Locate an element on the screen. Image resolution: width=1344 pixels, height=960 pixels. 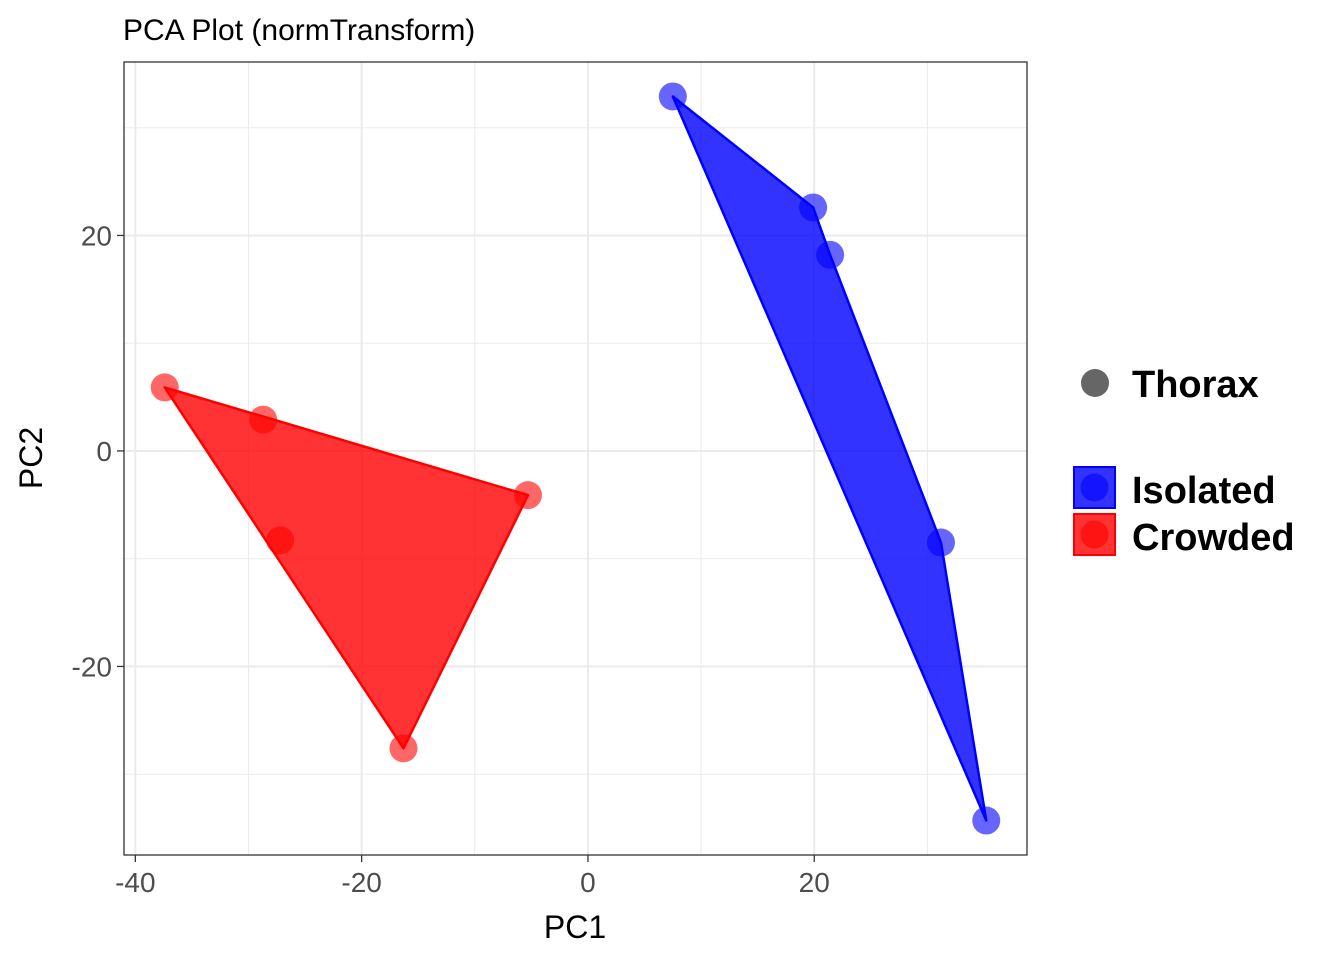
x-axis-title: PC1 is located at coordinates (575, 927).